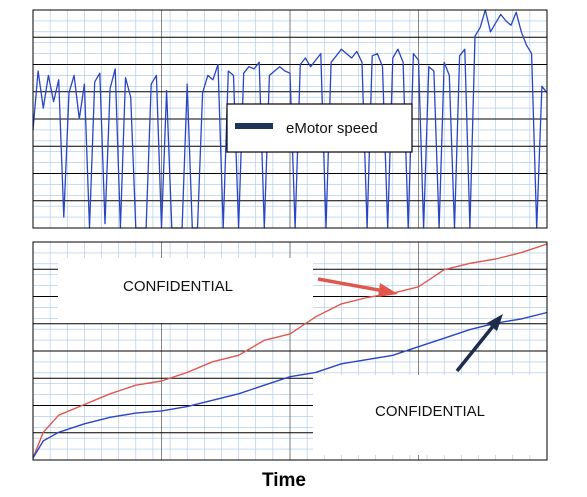 This screenshot has height=497, width=587. I want to click on legend-box: eMotor speed, so click(319, 128).